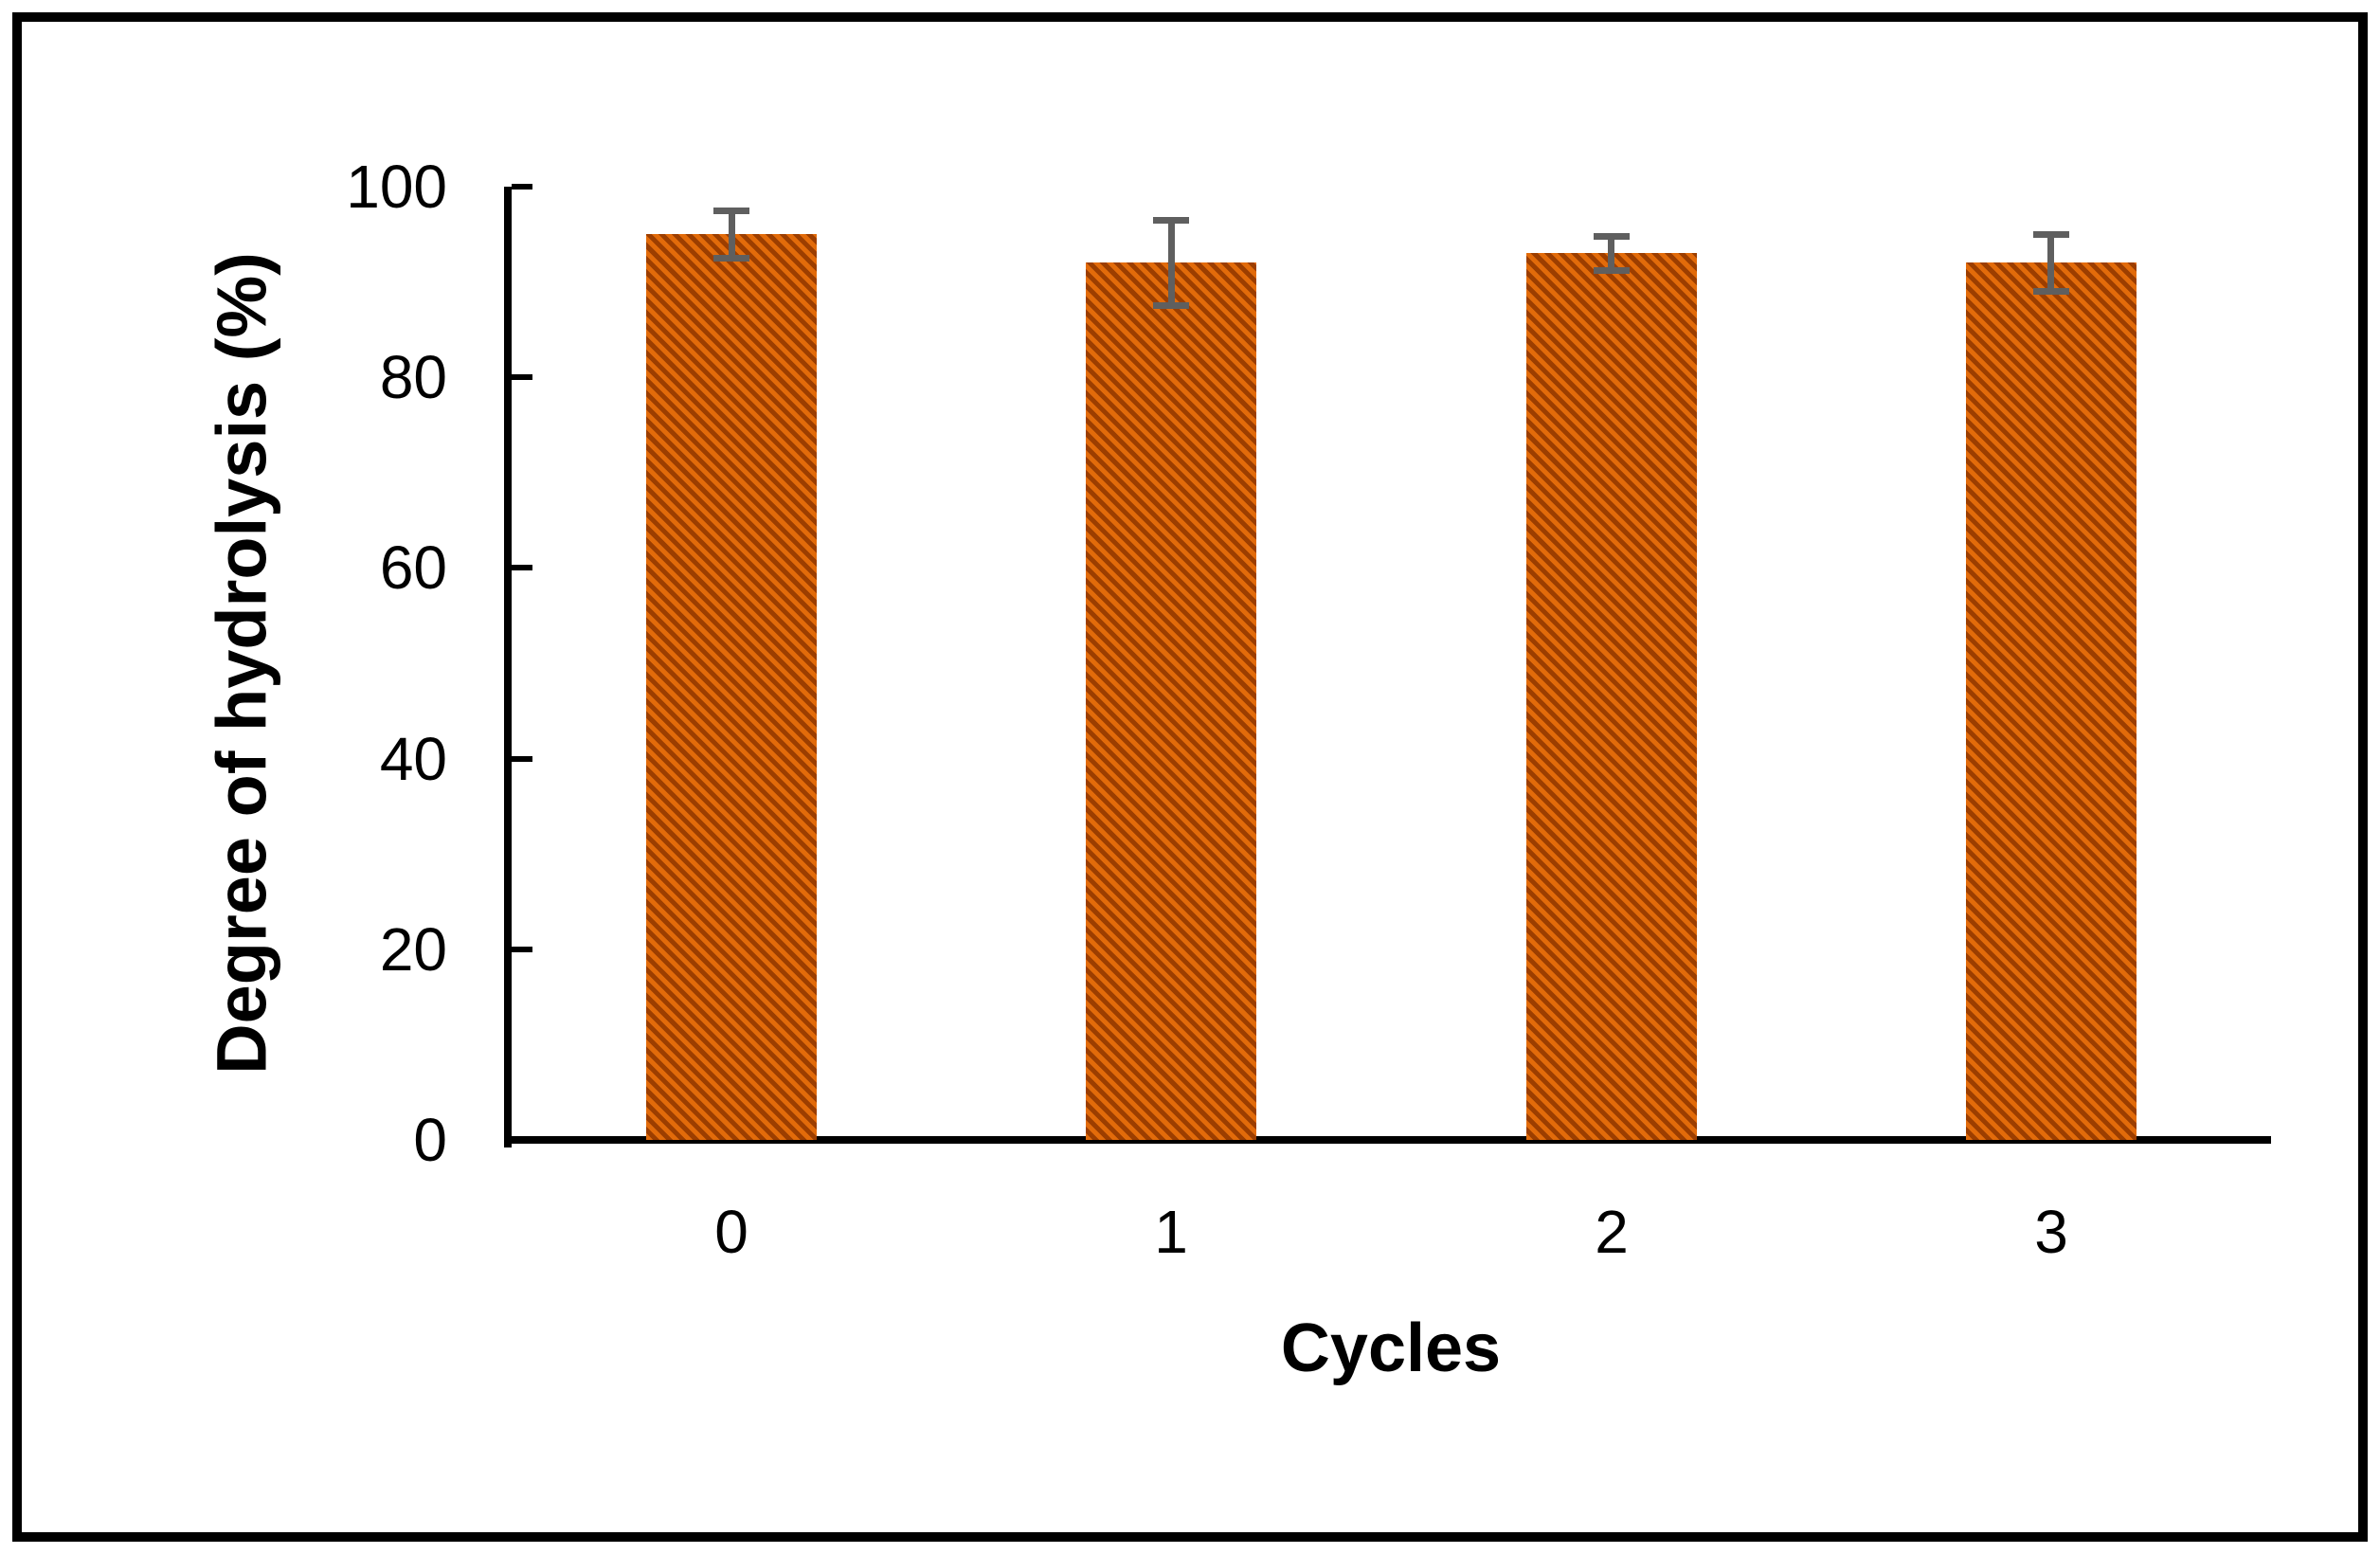 Image resolution: width=2380 pixels, height=1554 pixels. What do you see at coordinates (1387, 1140) in the screenshot?
I see `x-axis-line` at bounding box center [1387, 1140].